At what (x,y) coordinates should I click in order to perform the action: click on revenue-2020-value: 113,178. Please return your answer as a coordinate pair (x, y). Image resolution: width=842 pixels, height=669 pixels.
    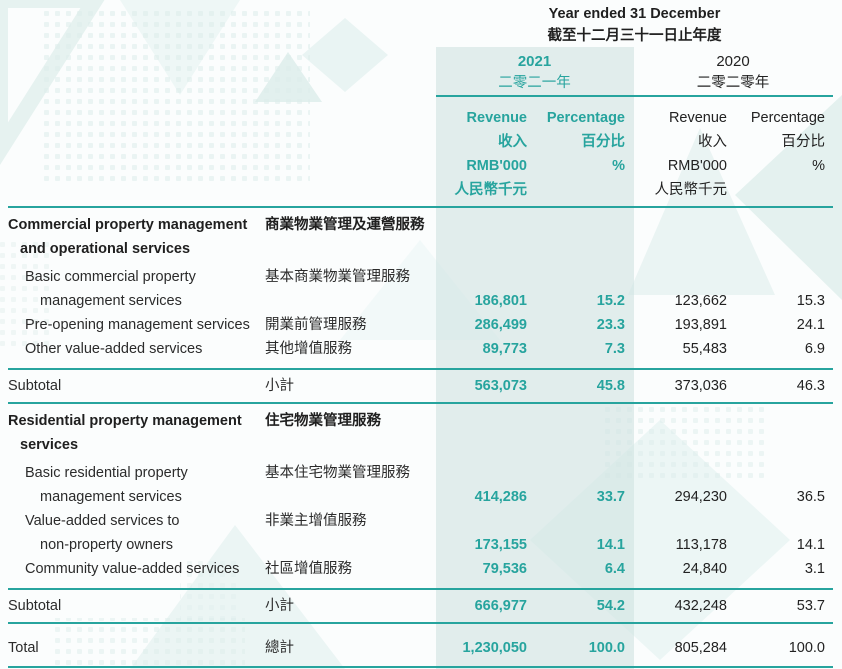
    Looking at the image, I should click on (701, 545).